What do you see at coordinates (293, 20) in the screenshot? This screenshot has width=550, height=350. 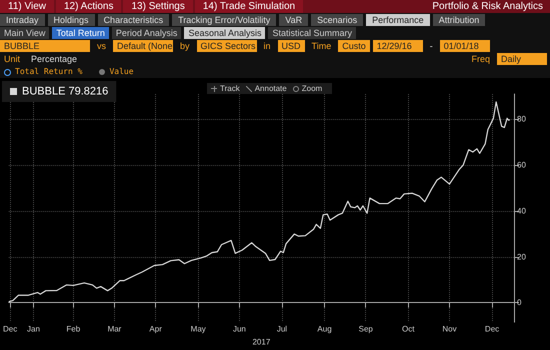 I see `text: VaR` at bounding box center [293, 20].